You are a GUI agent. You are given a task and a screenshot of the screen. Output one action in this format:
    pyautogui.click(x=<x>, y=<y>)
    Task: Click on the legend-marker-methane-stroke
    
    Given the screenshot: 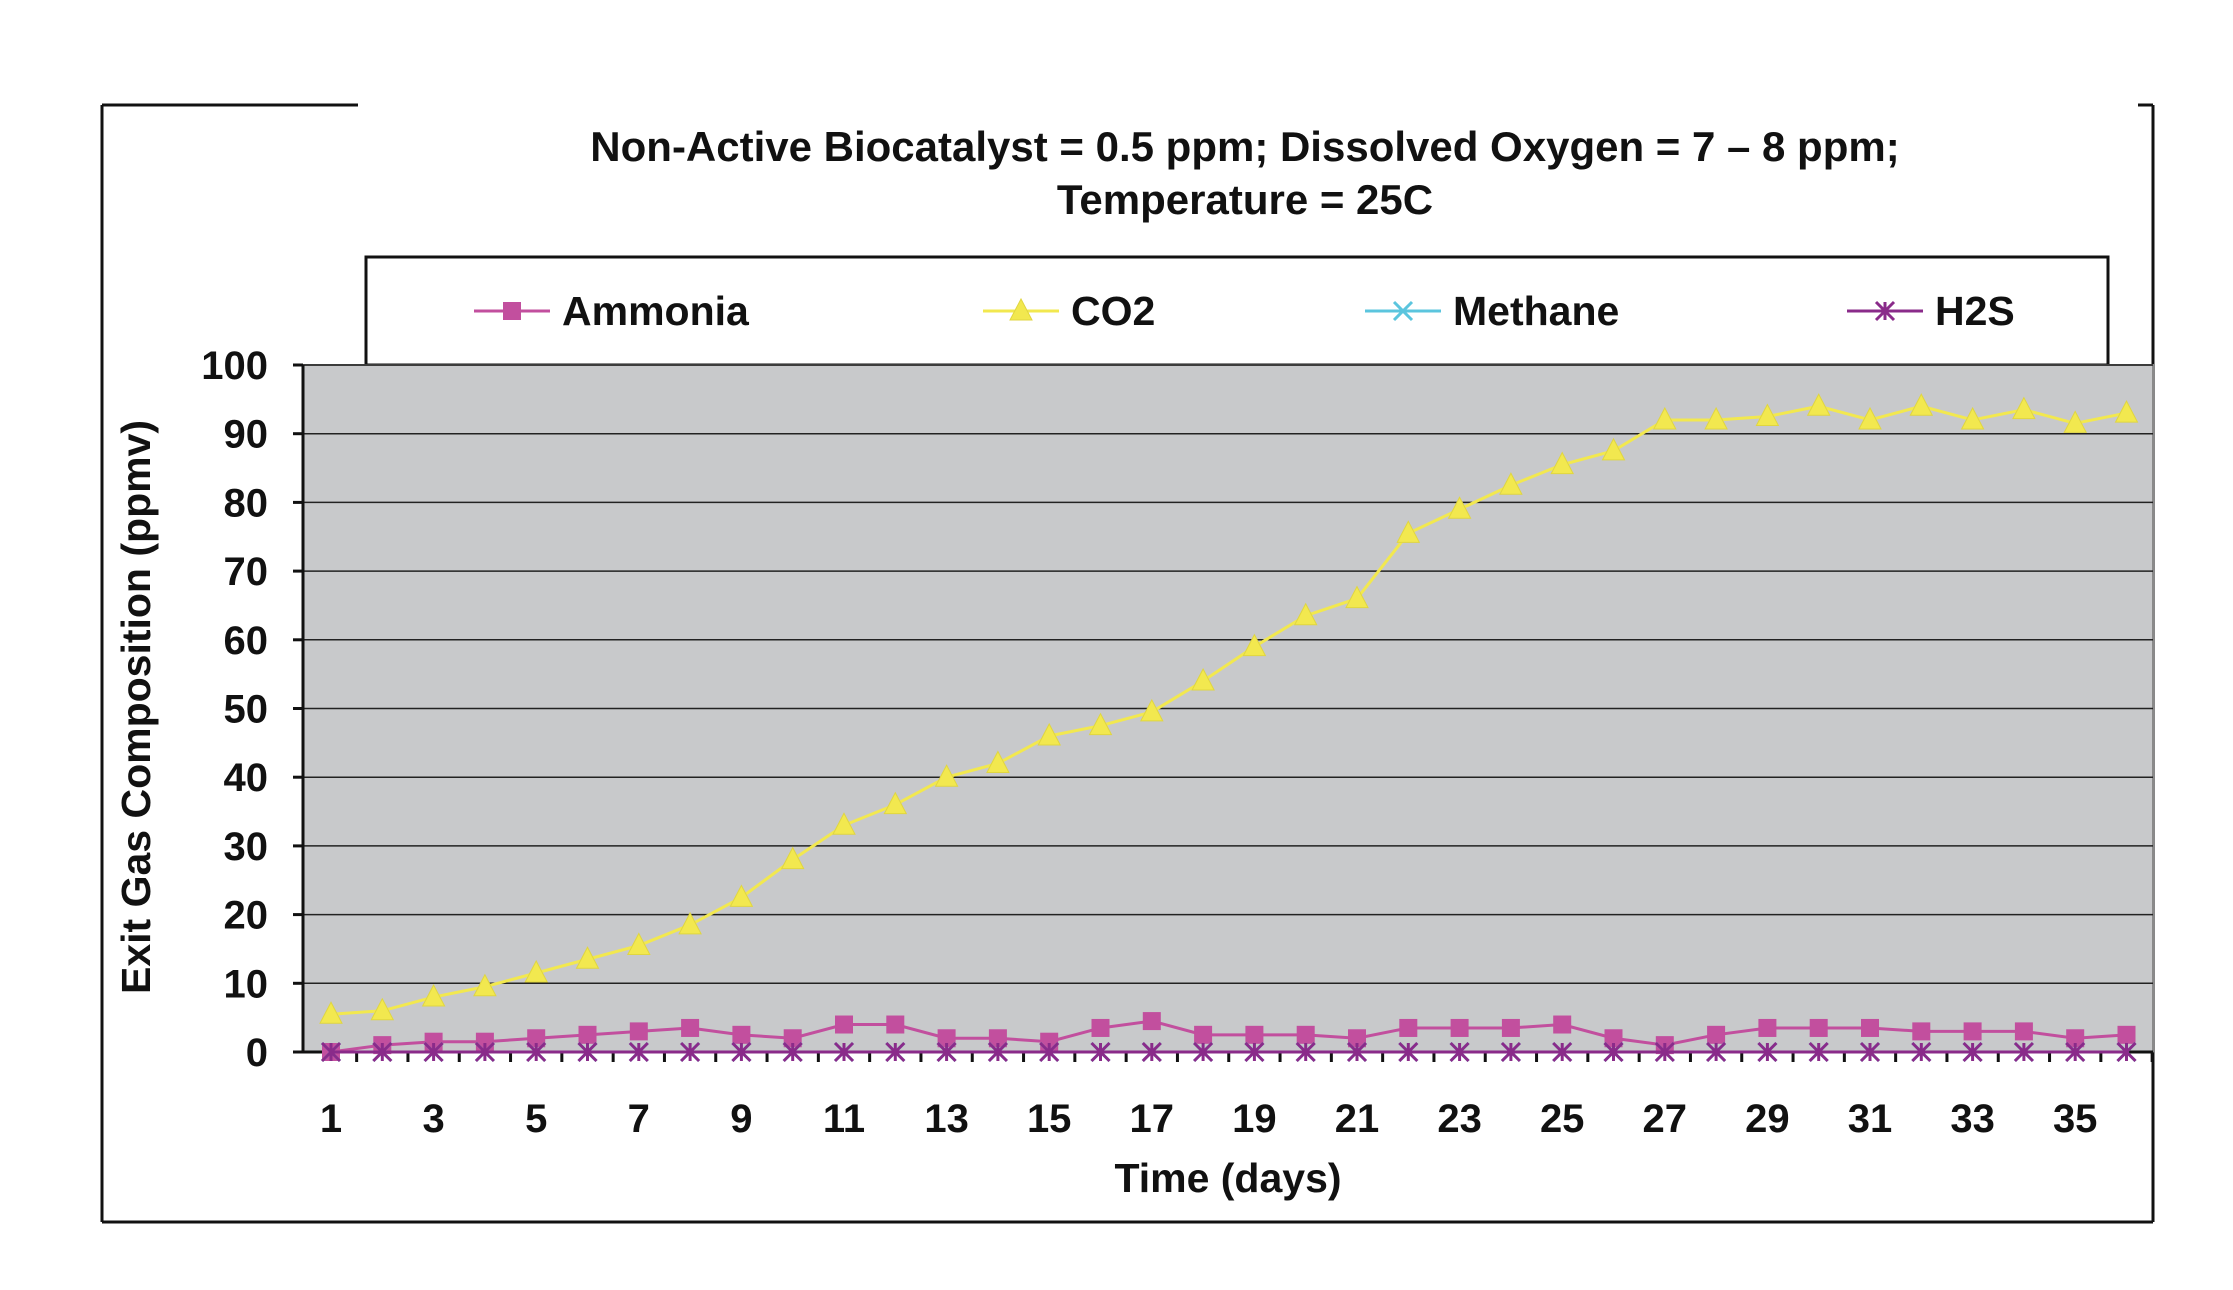 What is the action you would take?
    pyautogui.click(x=1403, y=311)
    